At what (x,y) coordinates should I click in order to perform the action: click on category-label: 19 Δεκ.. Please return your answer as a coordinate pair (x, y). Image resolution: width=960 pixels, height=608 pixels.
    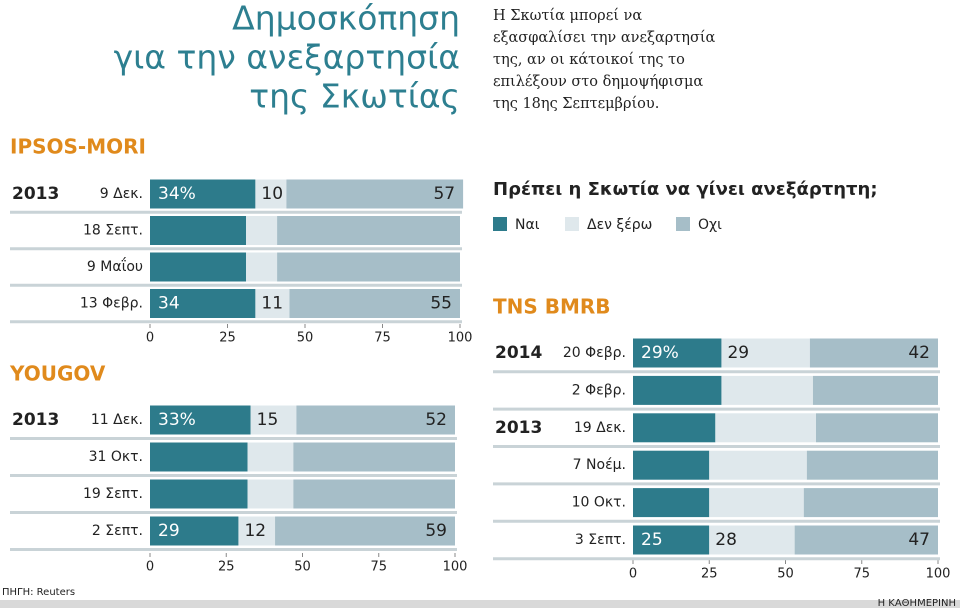
    Looking at the image, I should click on (600, 428).